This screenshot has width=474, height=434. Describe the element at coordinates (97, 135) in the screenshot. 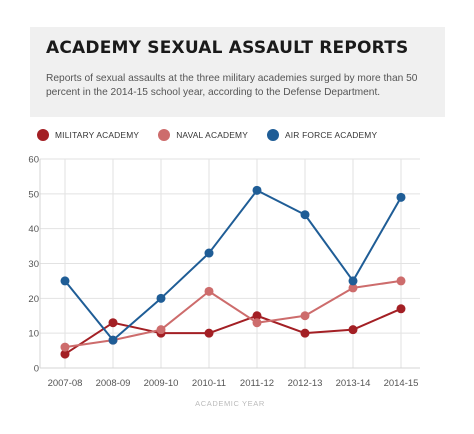

I see `legend-label-military: MILITARY ACADEMY` at that location.